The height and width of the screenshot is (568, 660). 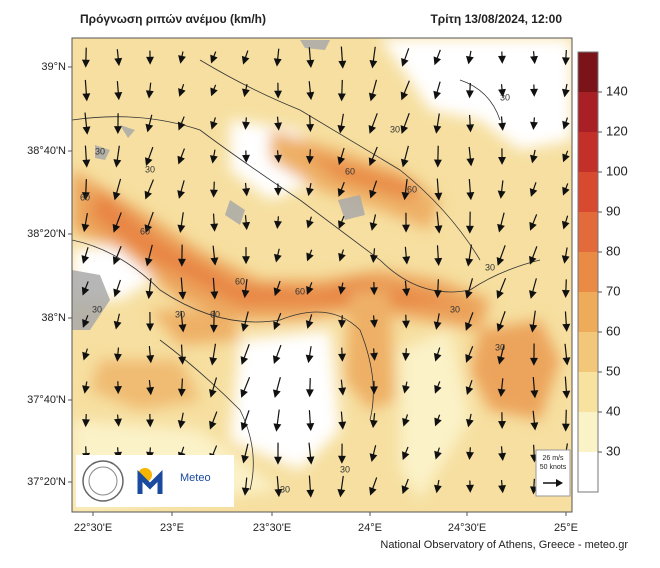 I want to click on lat-label: 37°20'N, so click(x=46, y=482).